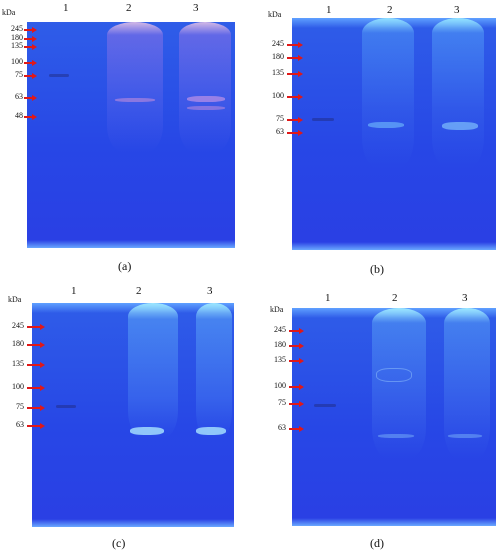 This screenshot has width=500, height=551. What do you see at coordinates (19, 115) in the screenshot?
I see `marker-label: 48` at bounding box center [19, 115].